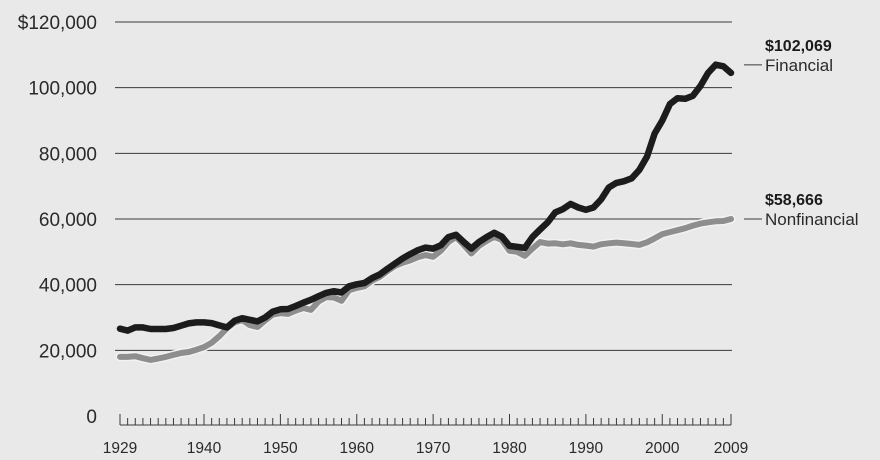  I want to click on x-tick-label: 1990, so click(586, 448).